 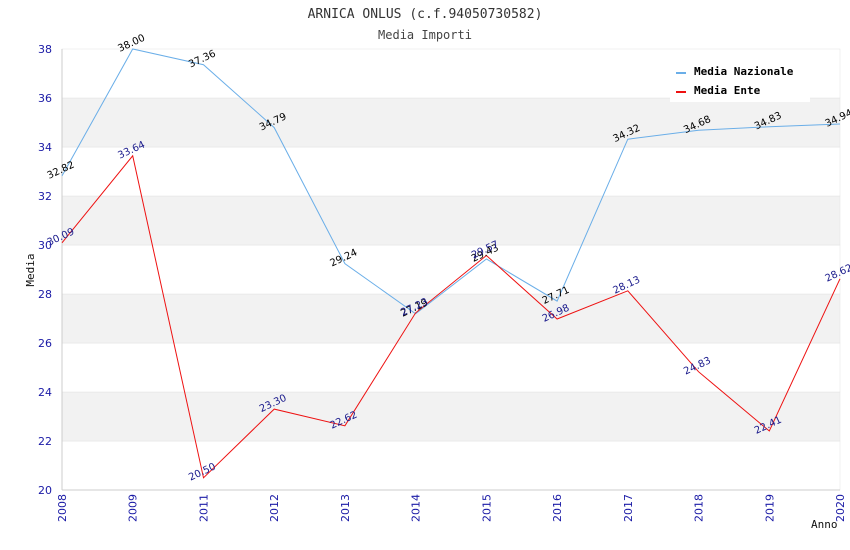 I want to click on legend: Media Nazionale Media Ente, so click(x=740, y=81).